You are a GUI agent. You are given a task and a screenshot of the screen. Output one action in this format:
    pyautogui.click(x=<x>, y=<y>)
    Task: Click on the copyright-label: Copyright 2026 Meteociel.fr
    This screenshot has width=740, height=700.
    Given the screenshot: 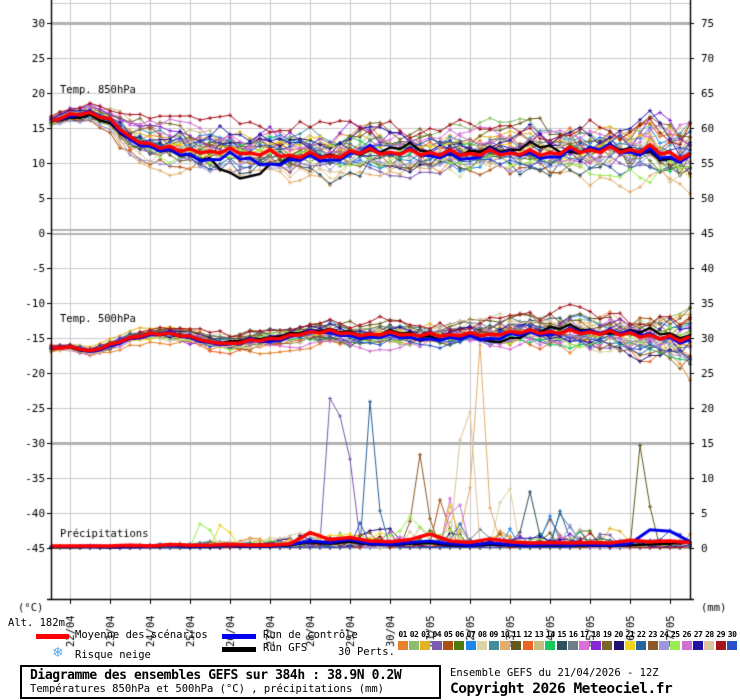 What is the action you would take?
    pyautogui.click(x=561, y=689)
    